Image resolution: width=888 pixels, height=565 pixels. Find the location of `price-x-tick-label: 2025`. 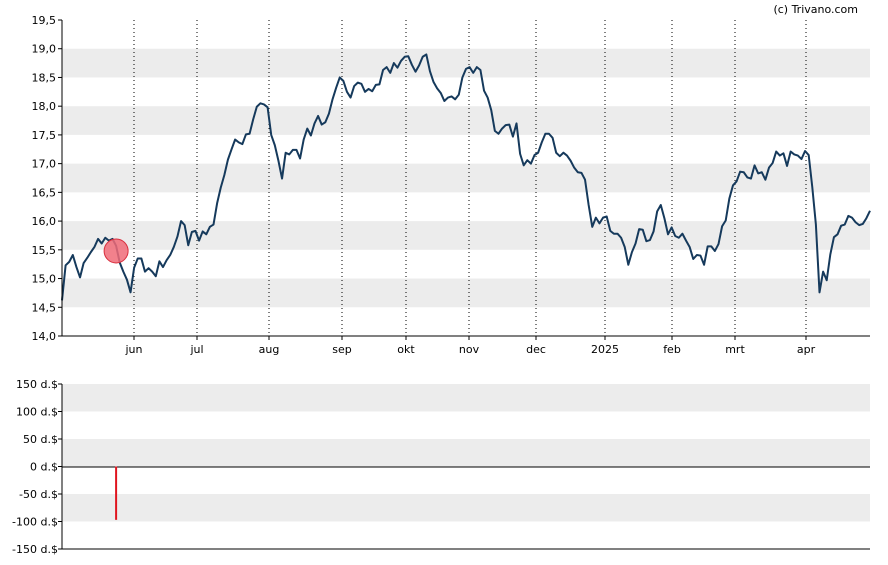

price-x-tick-label: 2025 is located at coordinates (605, 349).